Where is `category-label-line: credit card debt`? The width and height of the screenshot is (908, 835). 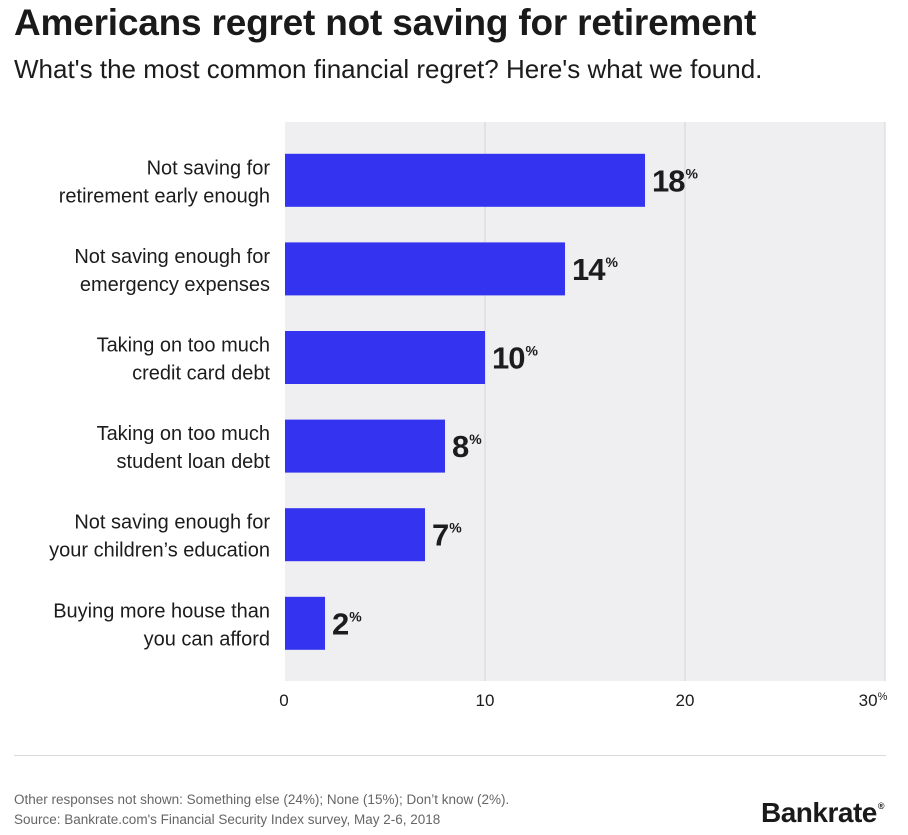 category-label-line: credit card debt is located at coordinates (201, 374).